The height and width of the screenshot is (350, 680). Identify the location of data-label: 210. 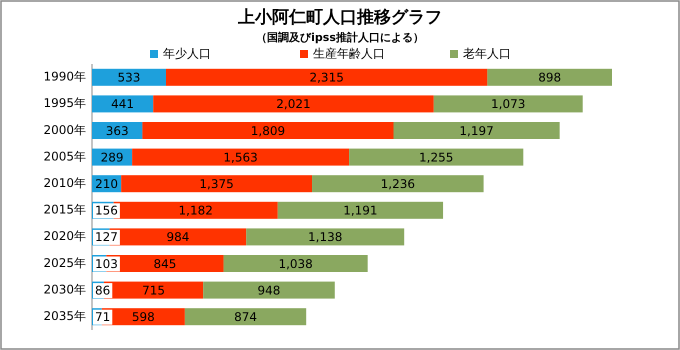
(106, 183).